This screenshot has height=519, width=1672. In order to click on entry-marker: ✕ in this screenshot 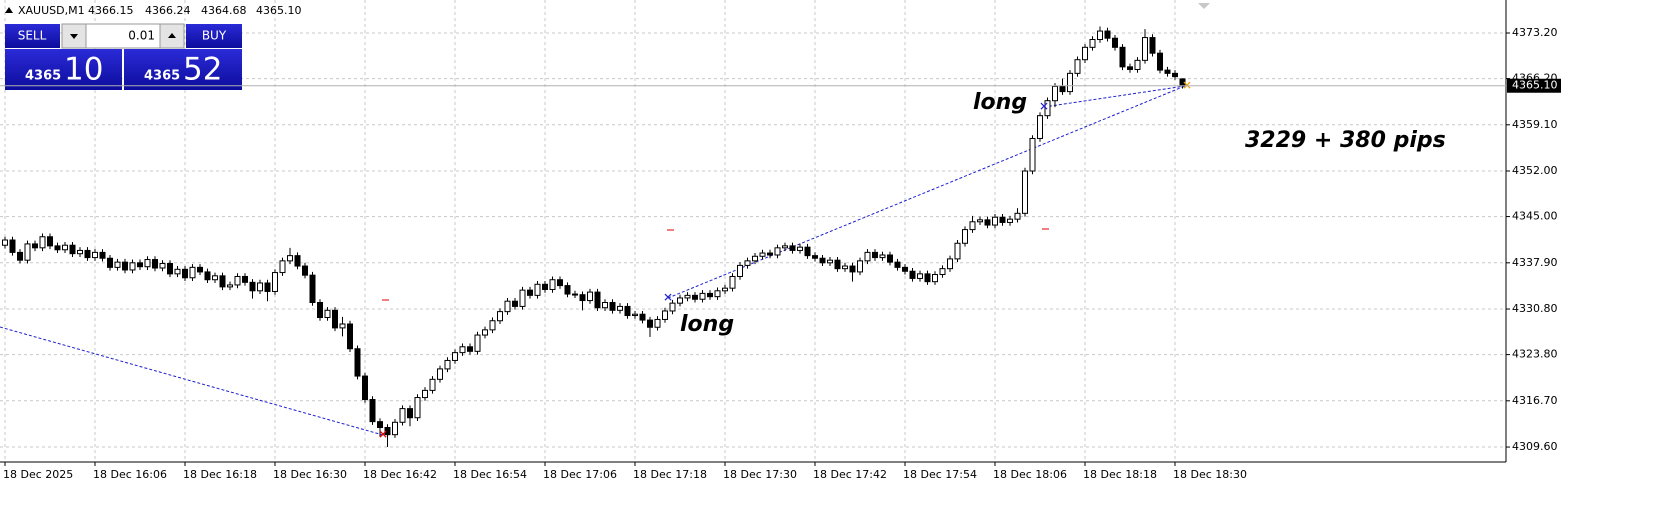, I will do `click(668, 298)`.